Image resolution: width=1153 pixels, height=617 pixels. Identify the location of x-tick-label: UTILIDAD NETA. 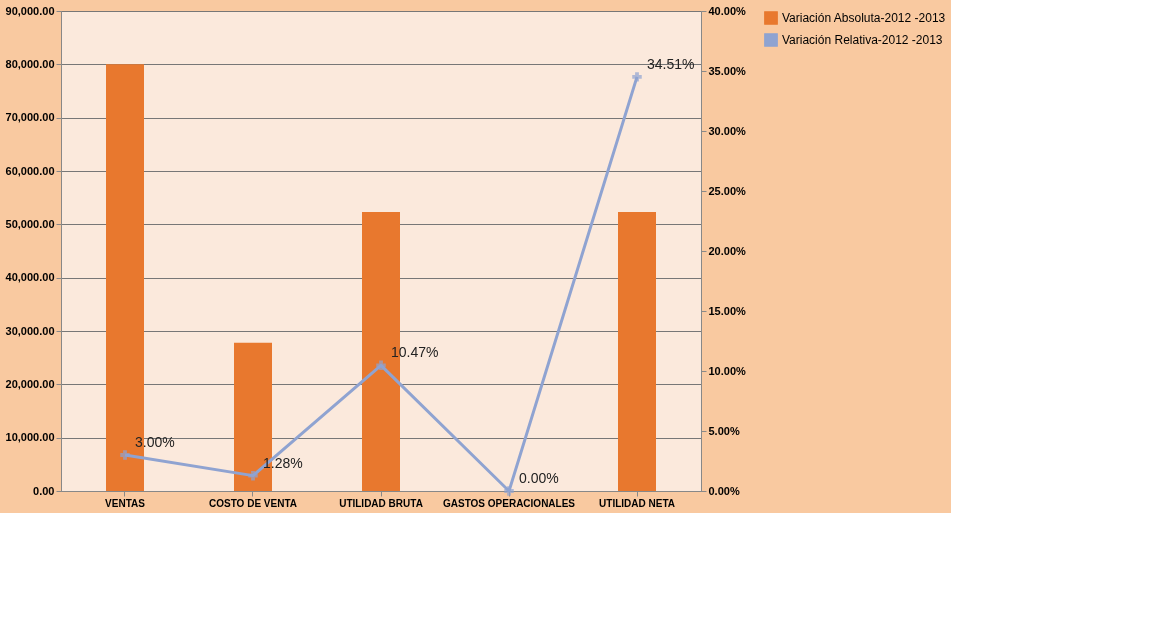
(637, 503).